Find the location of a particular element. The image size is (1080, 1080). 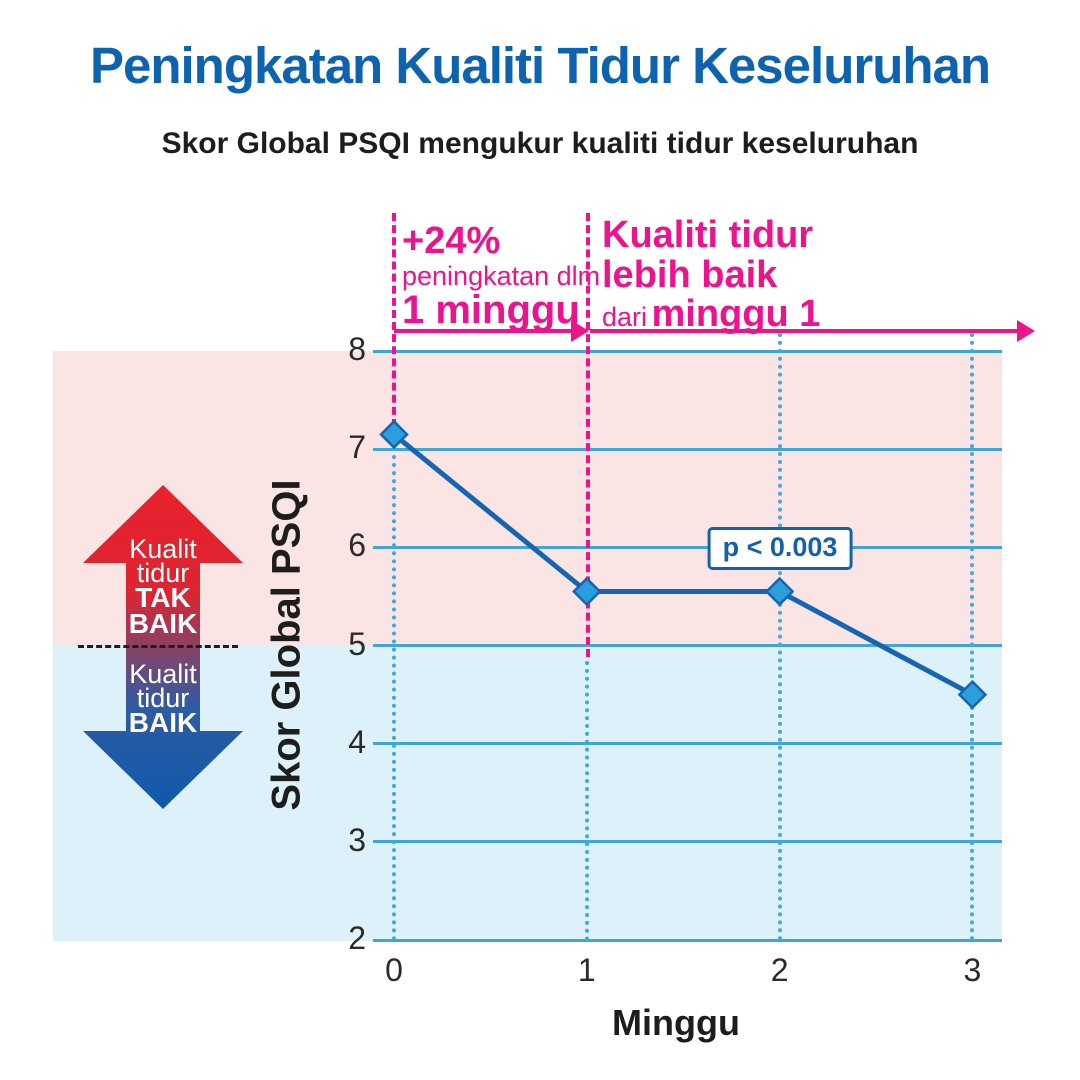

week2-dotted-guide is located at coordinates (779, 637).